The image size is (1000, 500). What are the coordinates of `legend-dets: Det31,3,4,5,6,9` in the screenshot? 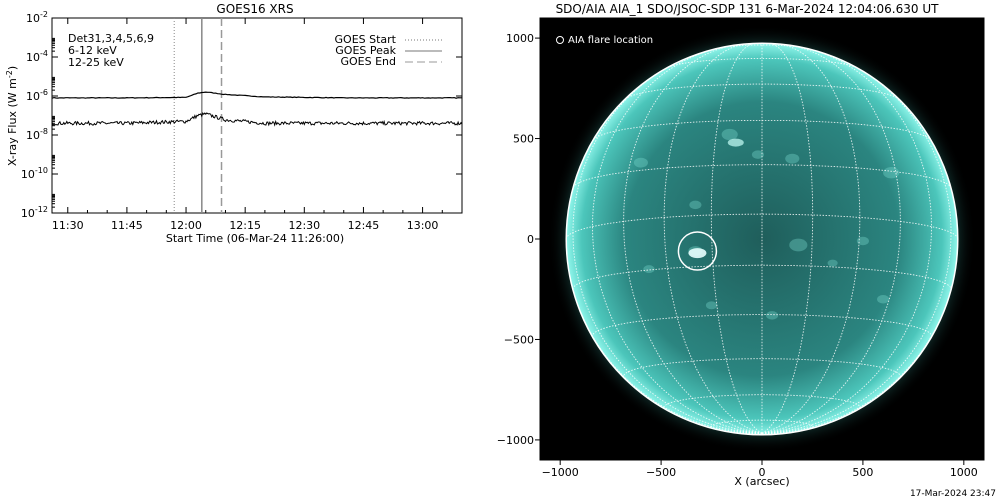 It's located at (111, 38).